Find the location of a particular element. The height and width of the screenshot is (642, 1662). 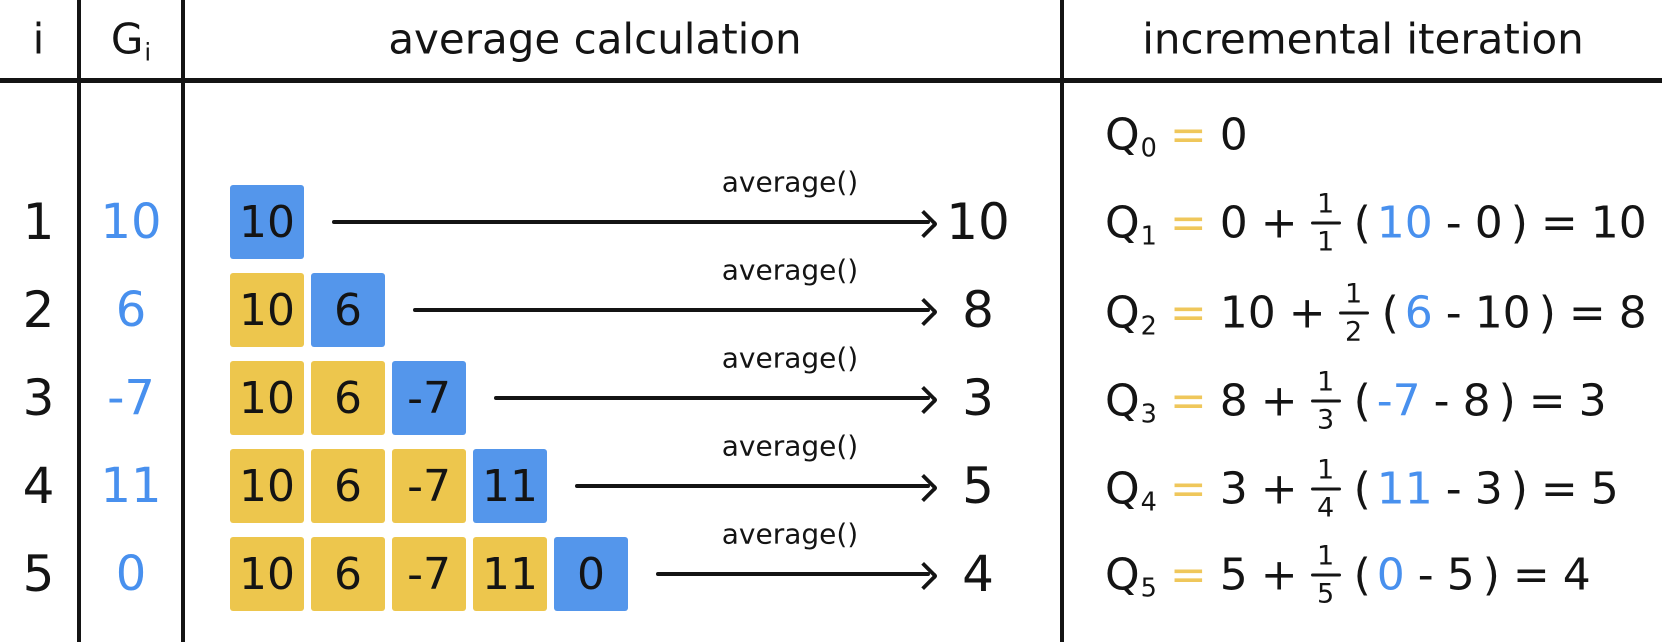

new-sample-value: 6 is located at coordinates (1418, 313).